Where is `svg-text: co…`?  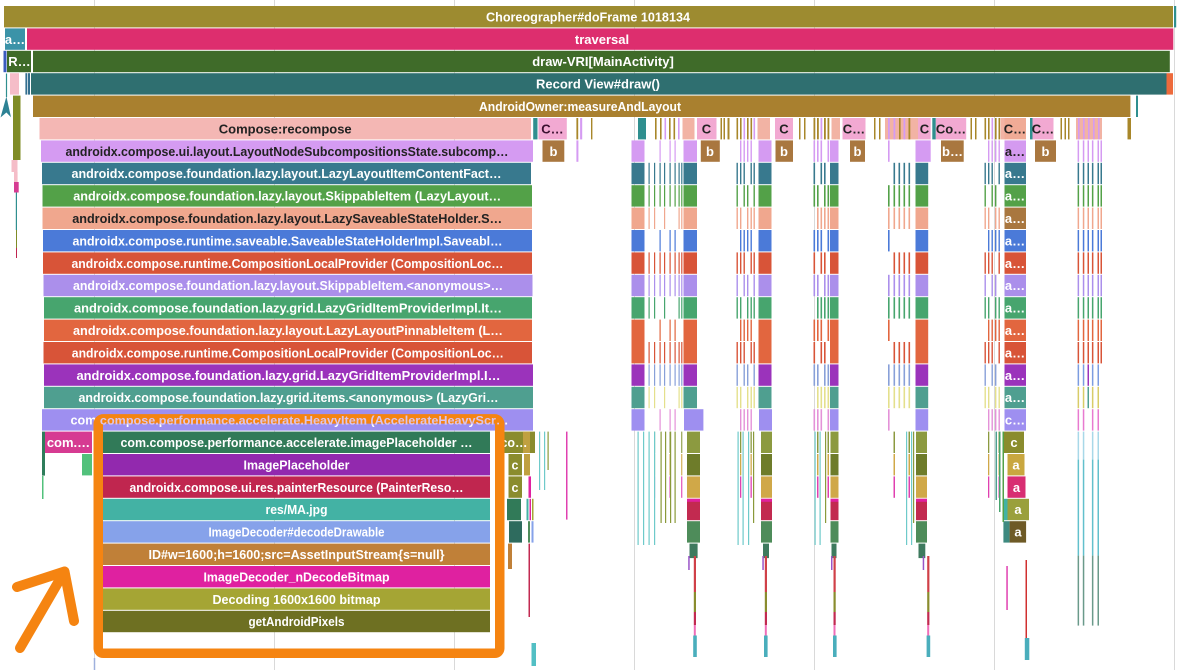
svg-text: co… is located at coordinates (513, 443).